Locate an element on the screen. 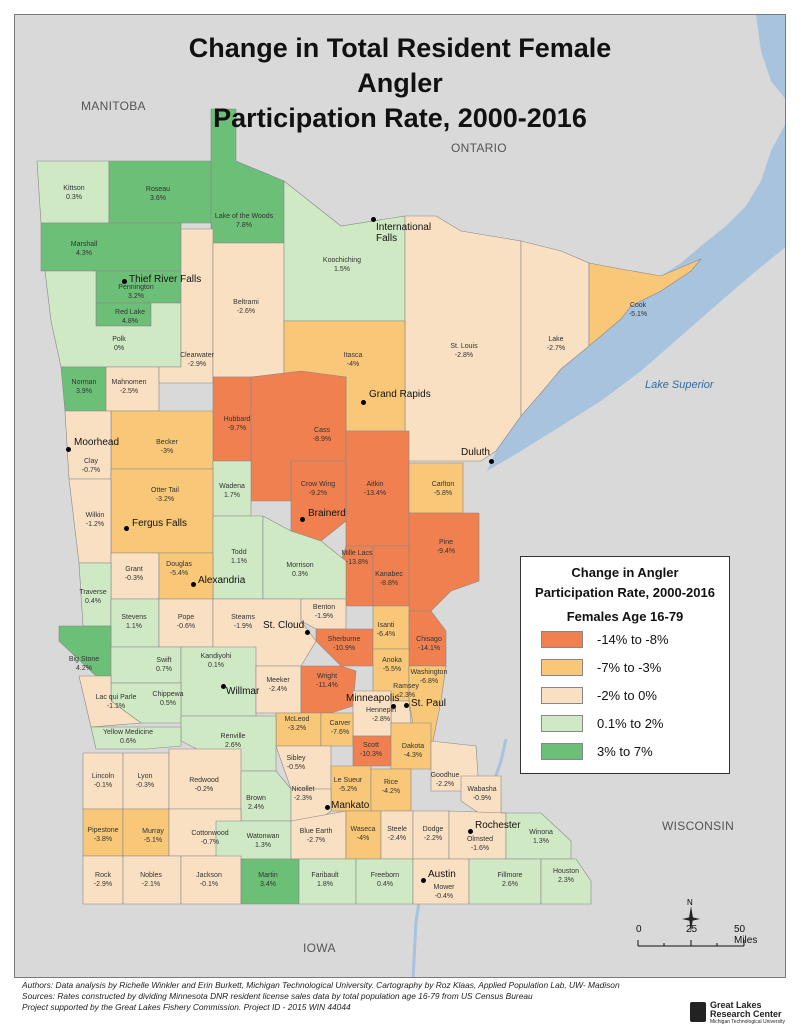  legend-title-line-2: Participation Rate, 2000-2016 is located at coordinates (625, 592).